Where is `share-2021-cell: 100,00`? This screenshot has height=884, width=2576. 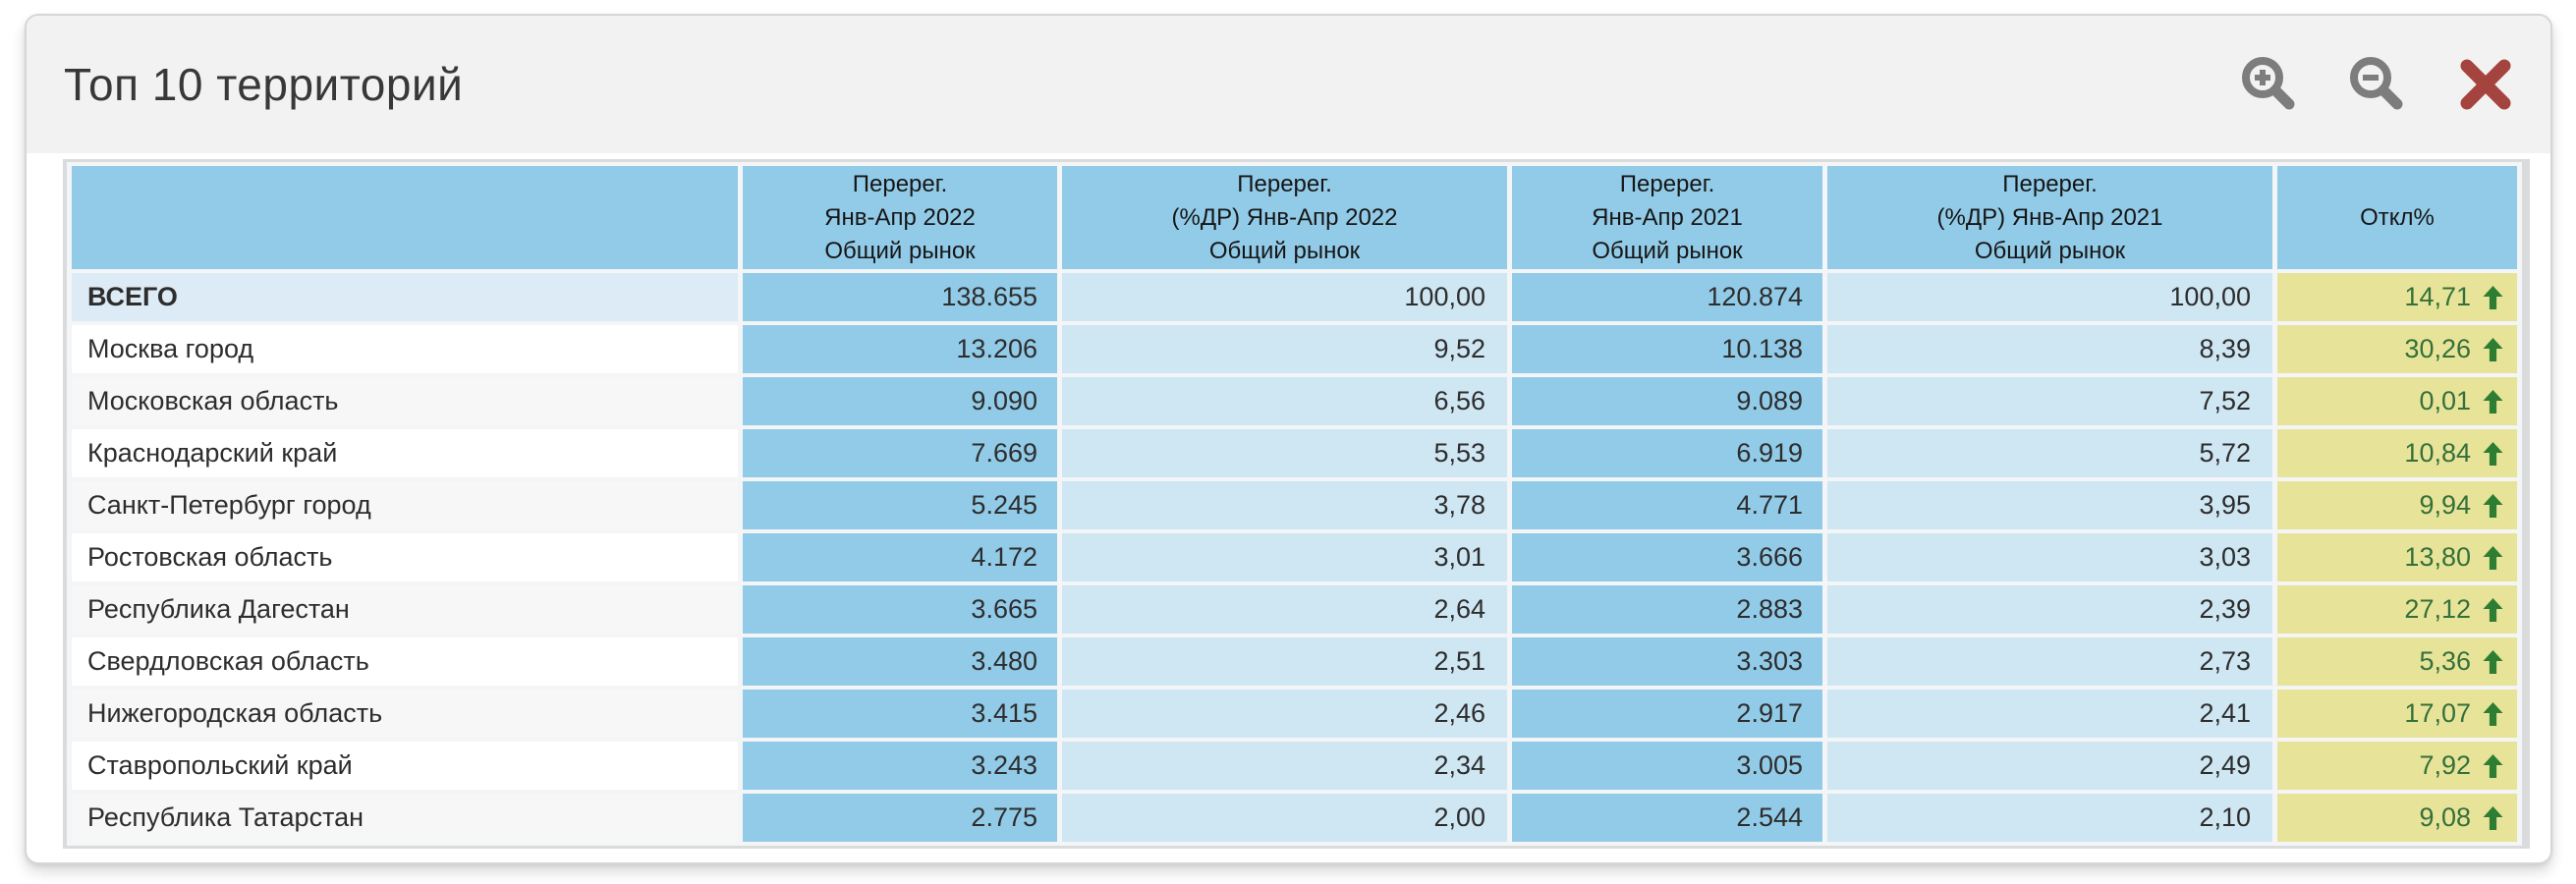
share-2021-cell: 100,00 is located at coordinates (2049, 297).